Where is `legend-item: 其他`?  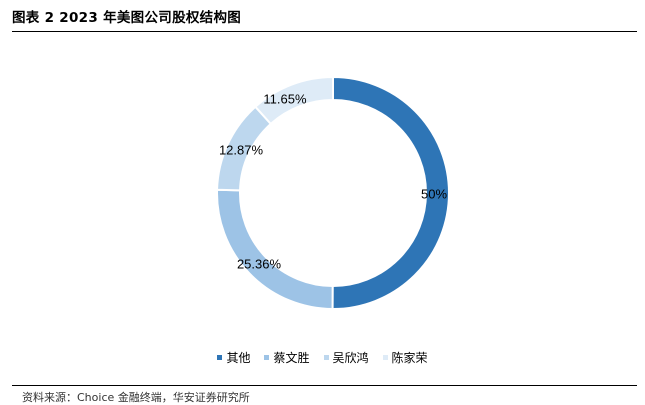 legend-item: 其他 is located at coordinates (233, 357).